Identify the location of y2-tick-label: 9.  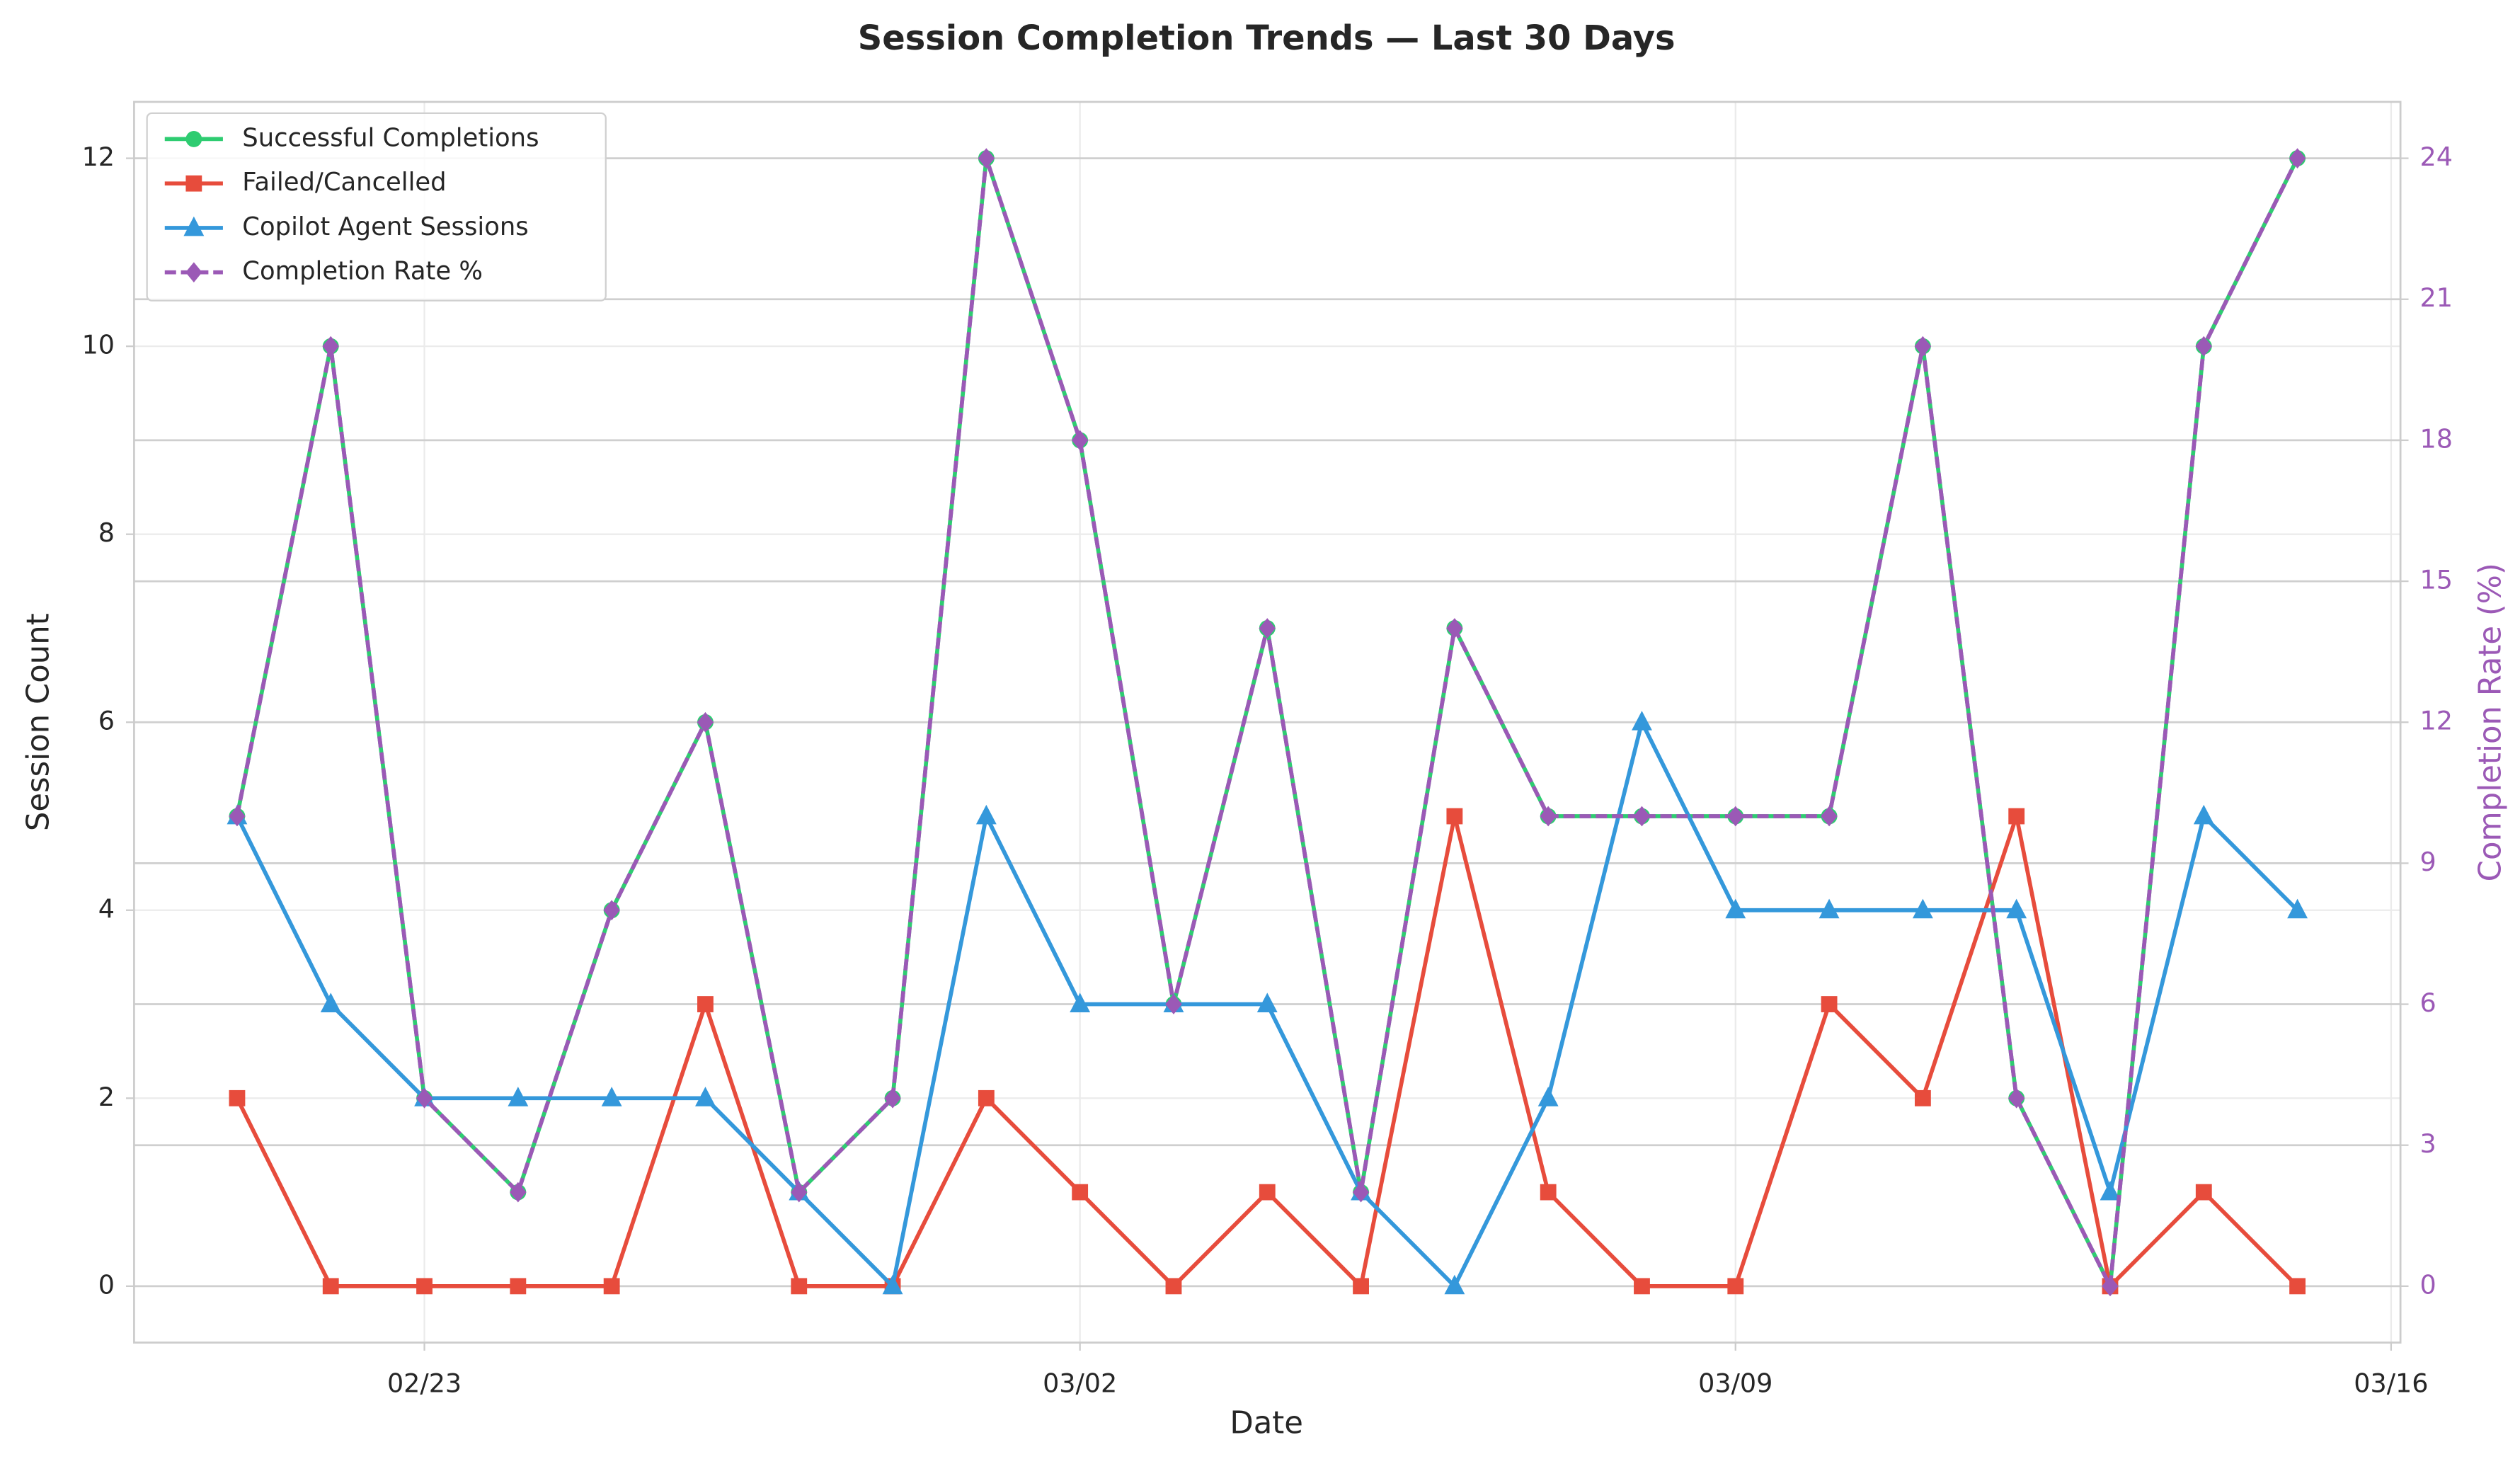
(2428, 862).